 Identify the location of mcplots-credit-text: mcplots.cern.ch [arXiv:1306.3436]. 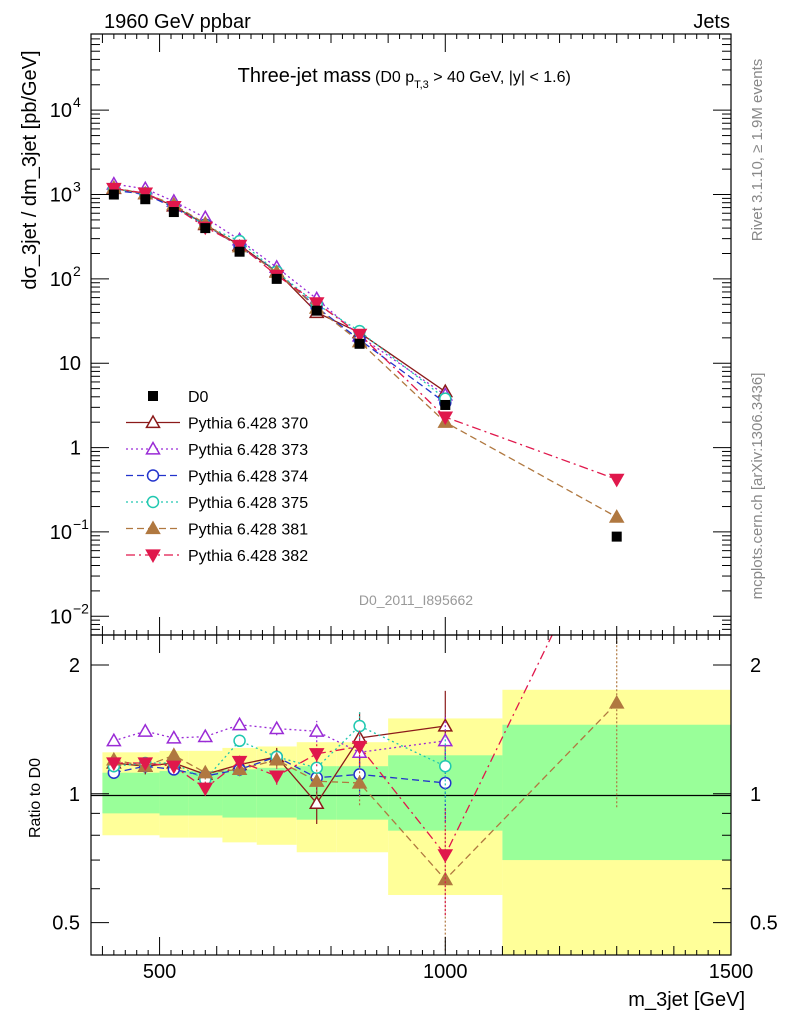
(757, 486).